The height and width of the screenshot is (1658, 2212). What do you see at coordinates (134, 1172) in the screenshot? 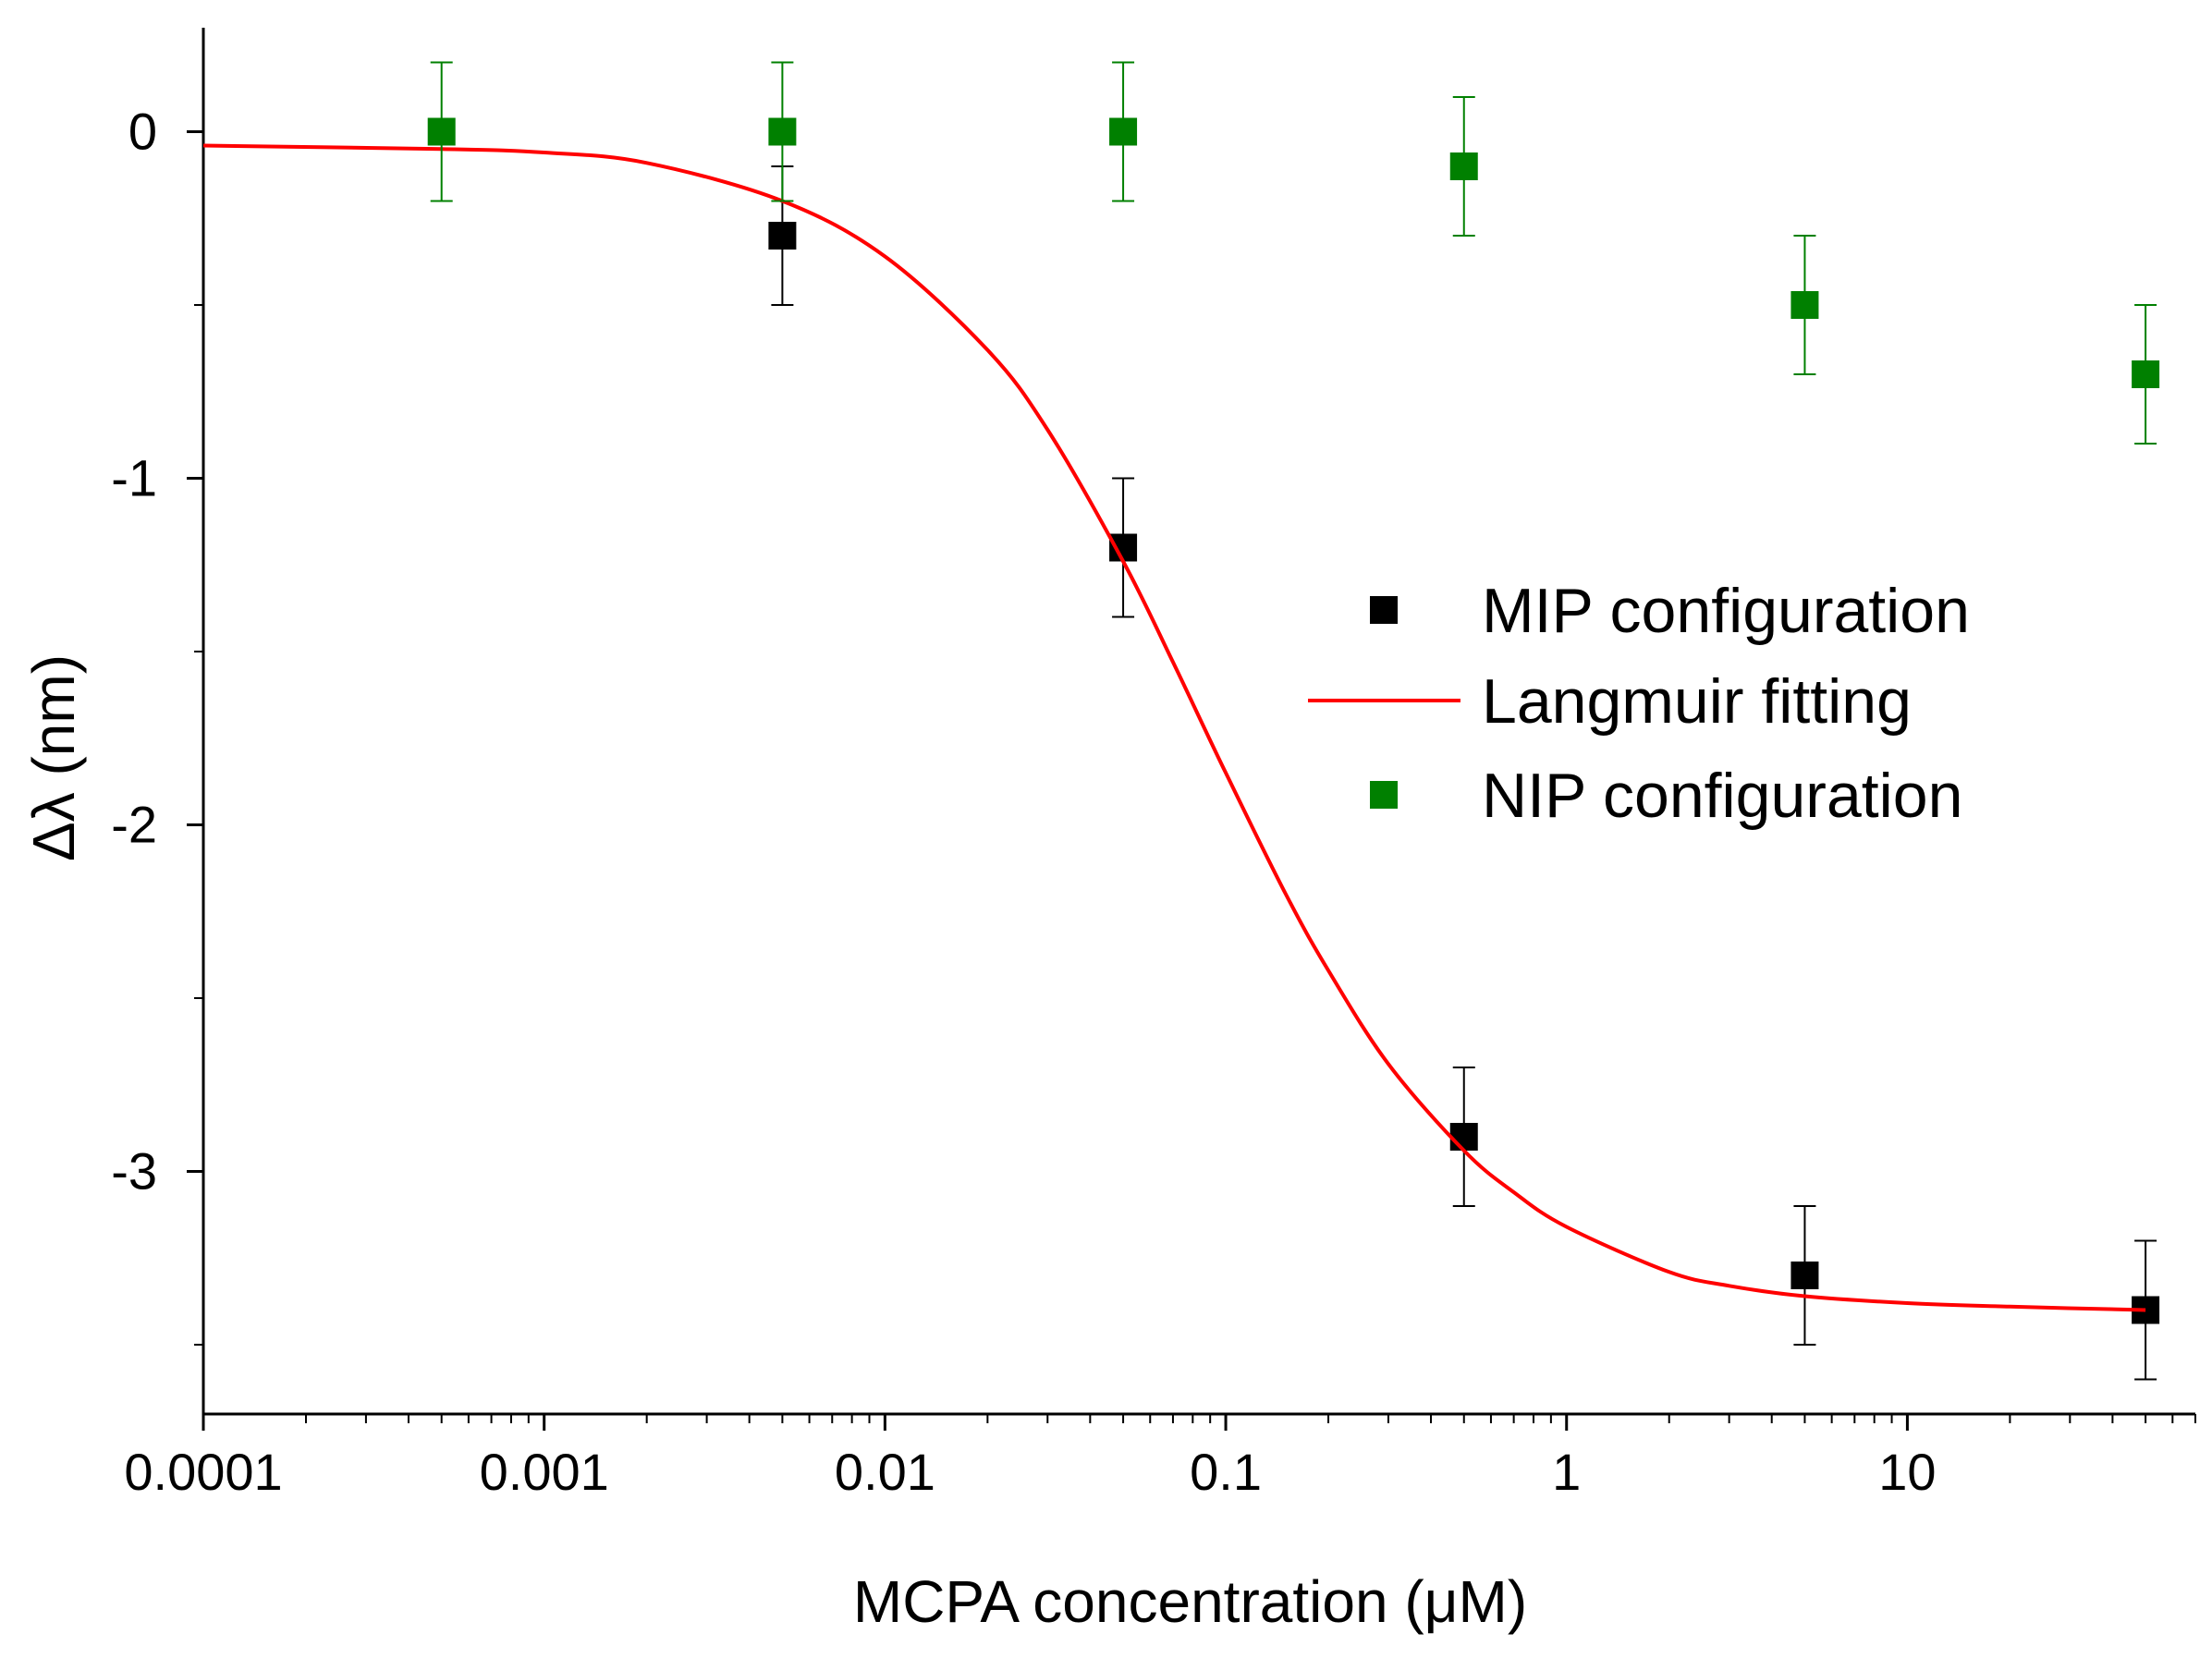
I see `y-tick-label: -3` at bounding box center [134, 1172].